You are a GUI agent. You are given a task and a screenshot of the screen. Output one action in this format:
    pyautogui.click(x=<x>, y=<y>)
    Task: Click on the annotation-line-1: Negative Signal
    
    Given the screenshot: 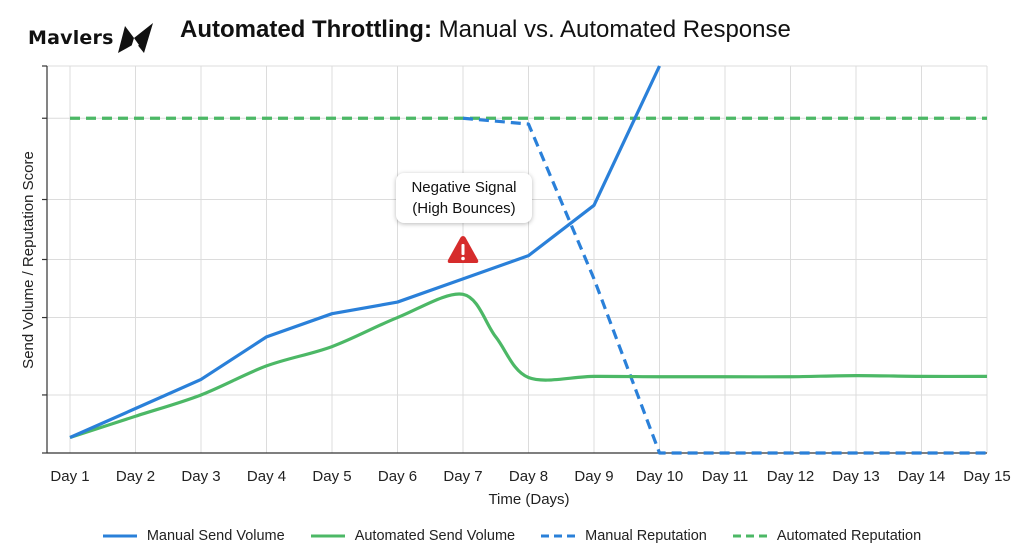 What is the action you would take?
    pyautogui.click(x=464, y=187)
    